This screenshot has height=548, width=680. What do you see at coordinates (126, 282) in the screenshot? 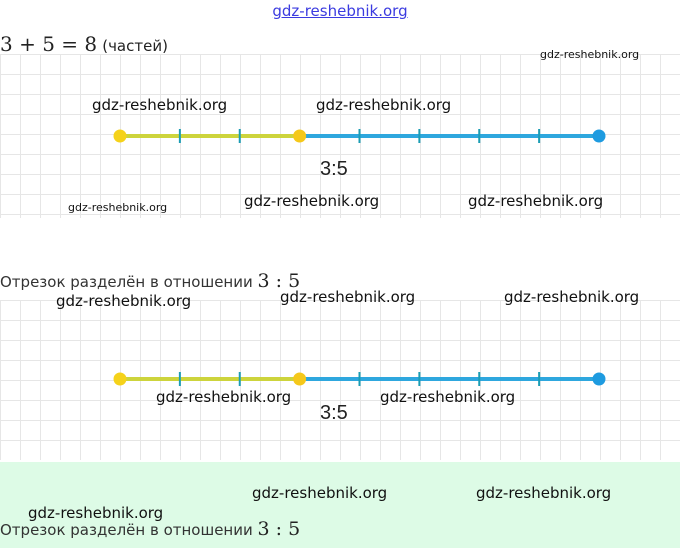
I see `statement-1-text: Отрезок разделён в отношении` at bounding box center [126, 282].